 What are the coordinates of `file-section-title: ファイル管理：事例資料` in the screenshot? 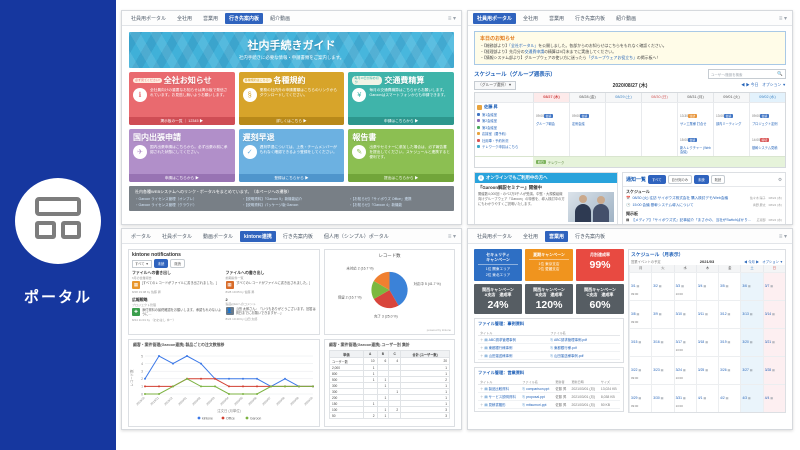 It's located at (501, 324).